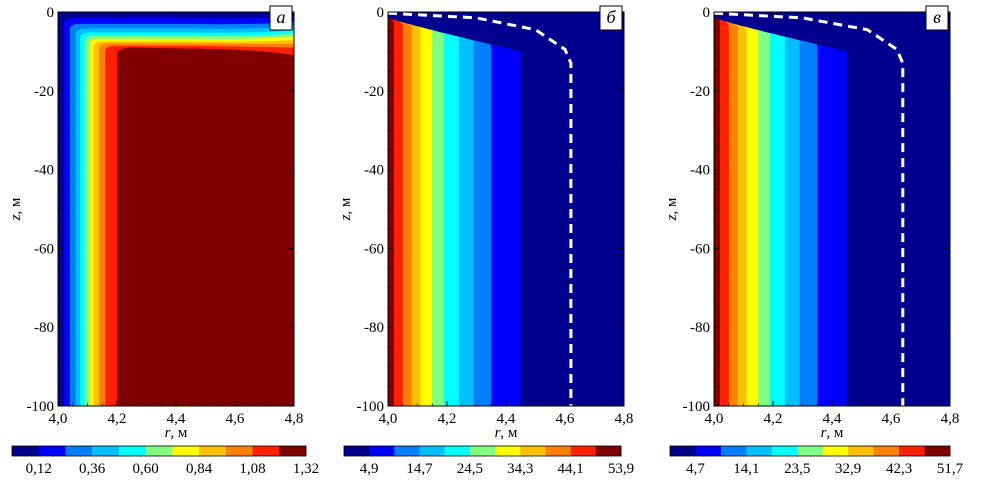  What do you see at coordinates (488, 461) in the screenshot?
I see `colorbar: 4,9 14,7 24,5 34,3 44,1 53,9` at bounding box center [488, 461].